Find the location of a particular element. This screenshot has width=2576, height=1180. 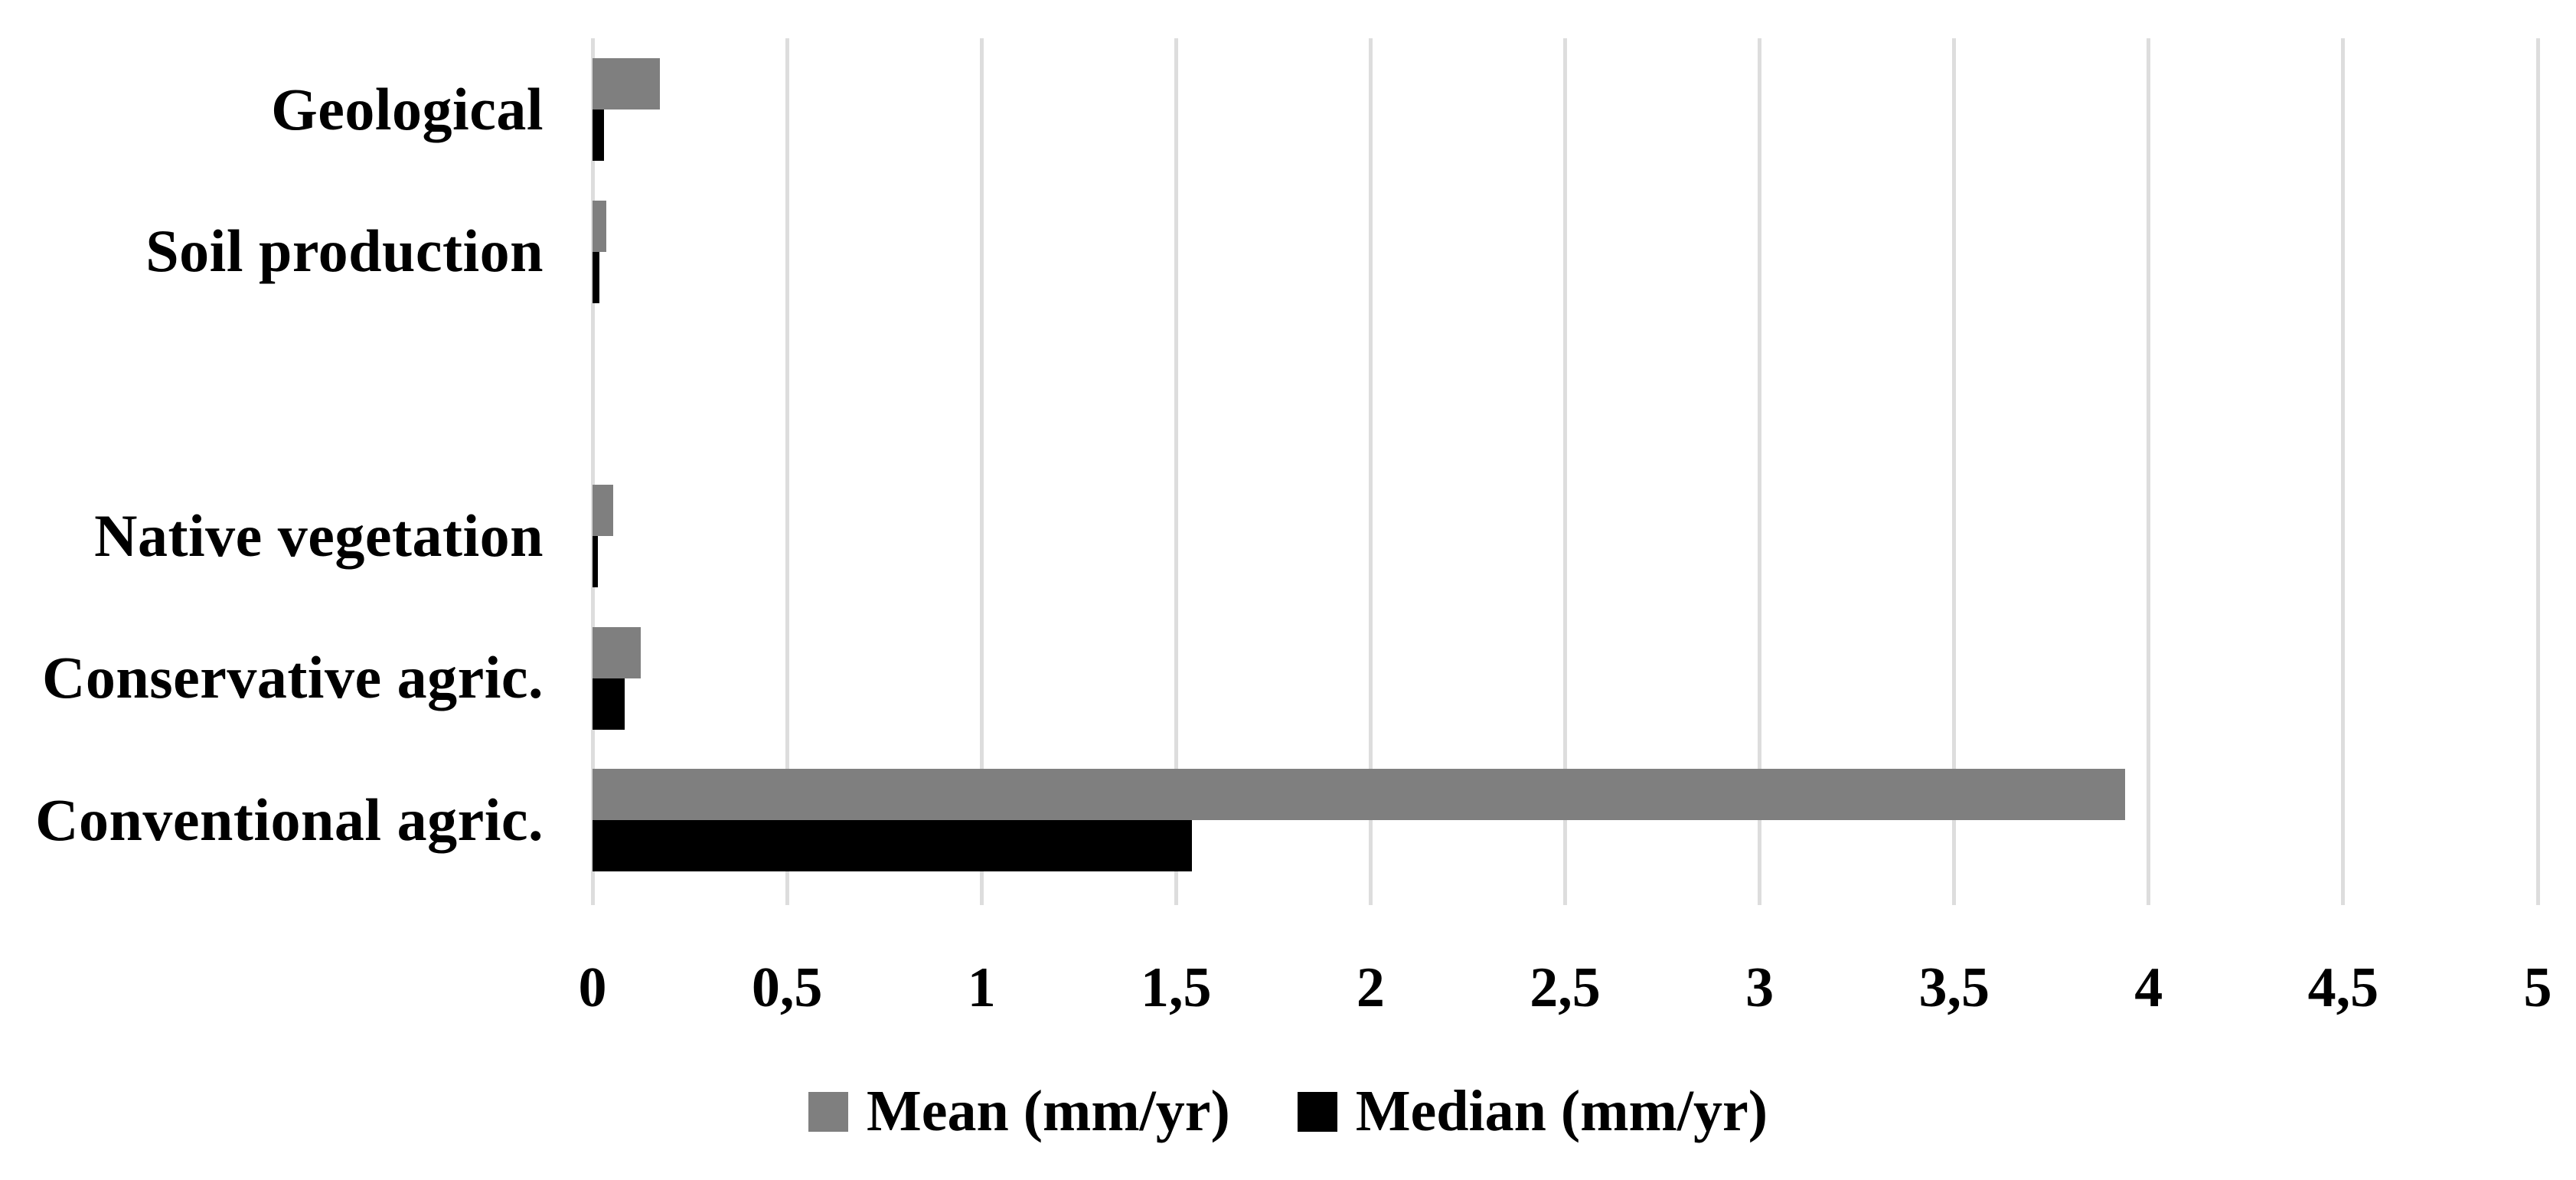

x-tick-label: 1 is located at coordinates (981, 987).